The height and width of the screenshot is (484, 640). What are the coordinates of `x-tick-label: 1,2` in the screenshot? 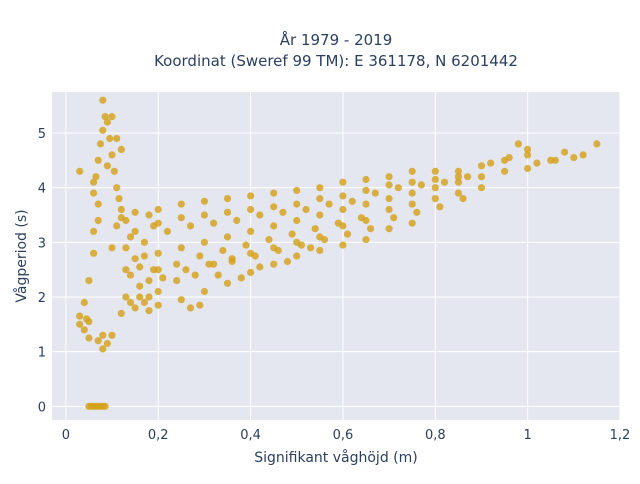 It's located at (620, 435).